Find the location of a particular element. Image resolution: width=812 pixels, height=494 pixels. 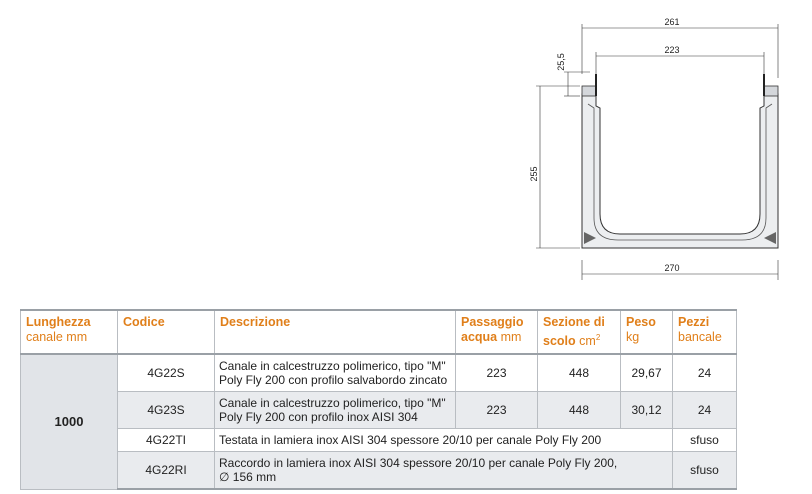

header-weight: Peso kg is located at coordinates (646, 332).